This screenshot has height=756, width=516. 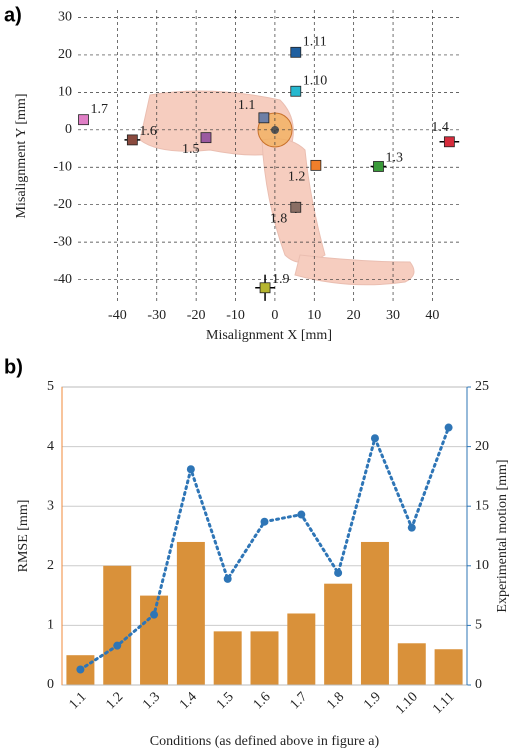 I want to click on point-label: 1.9, so click(x=281, y=279).